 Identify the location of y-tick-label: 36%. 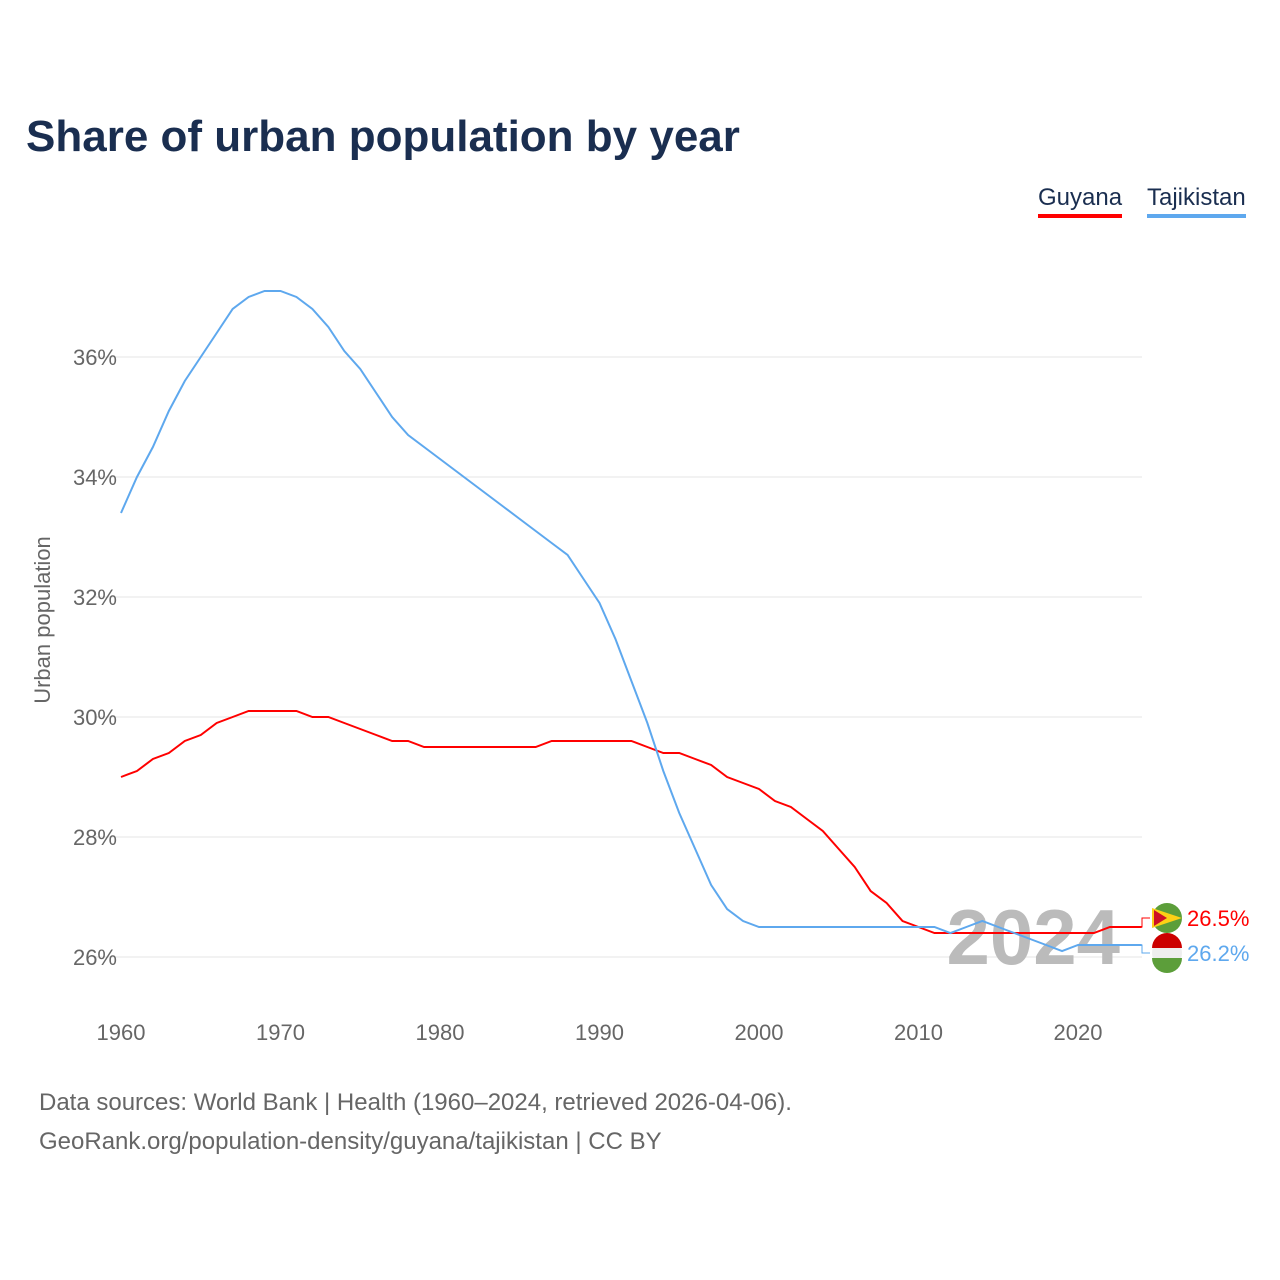
(95, 357).